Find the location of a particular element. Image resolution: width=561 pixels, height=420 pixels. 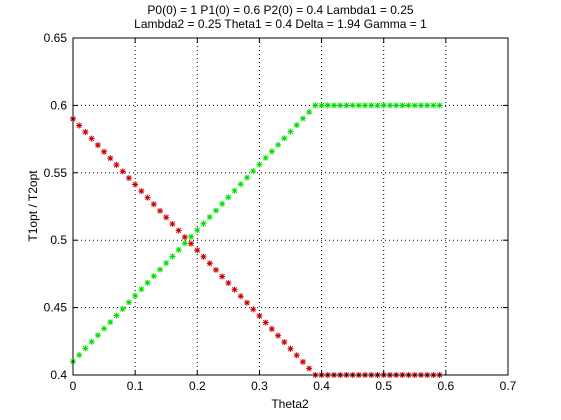

y-tick-label: 0.65 is located at coordinates (56, 38).